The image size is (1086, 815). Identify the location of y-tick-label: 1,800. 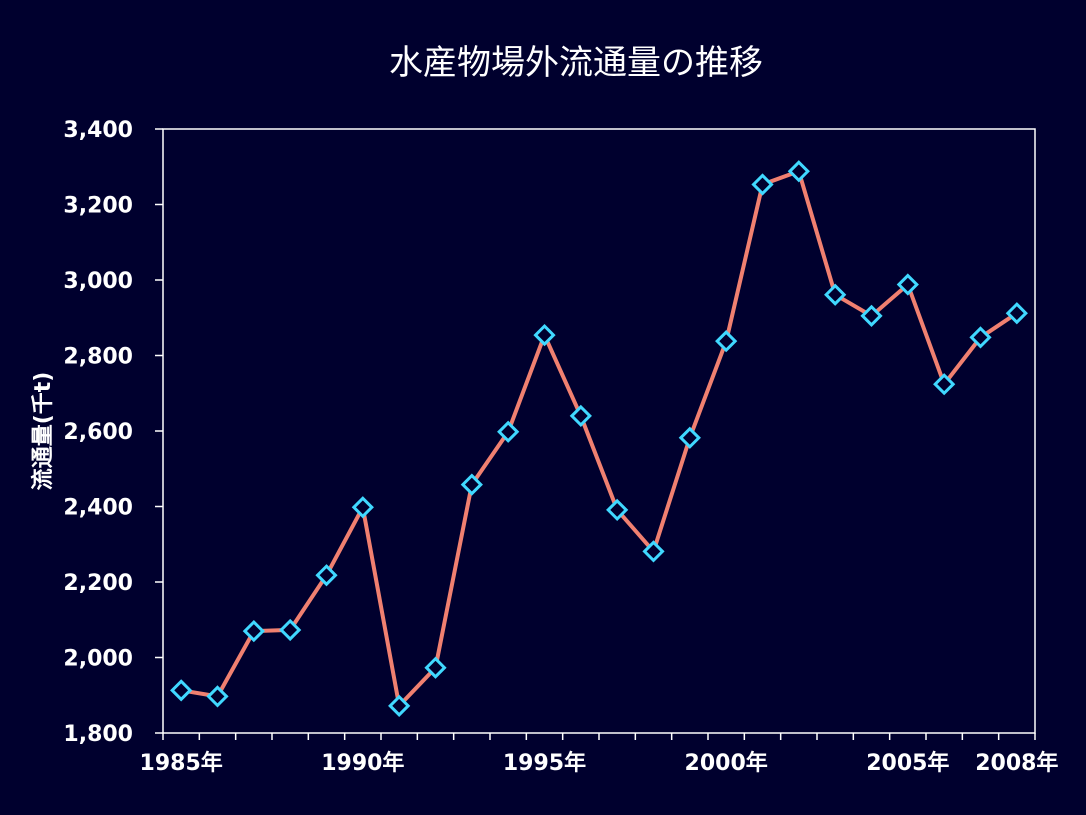
(98, 734).